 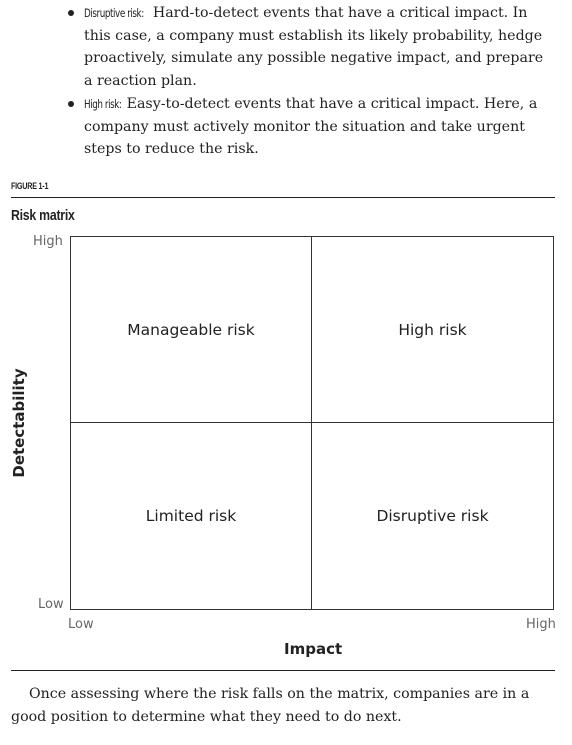 What do you see at coordinates (51, 604) in the screenshot?
I see `y-axis-low-label: Low` at bounding box center [51, 604].